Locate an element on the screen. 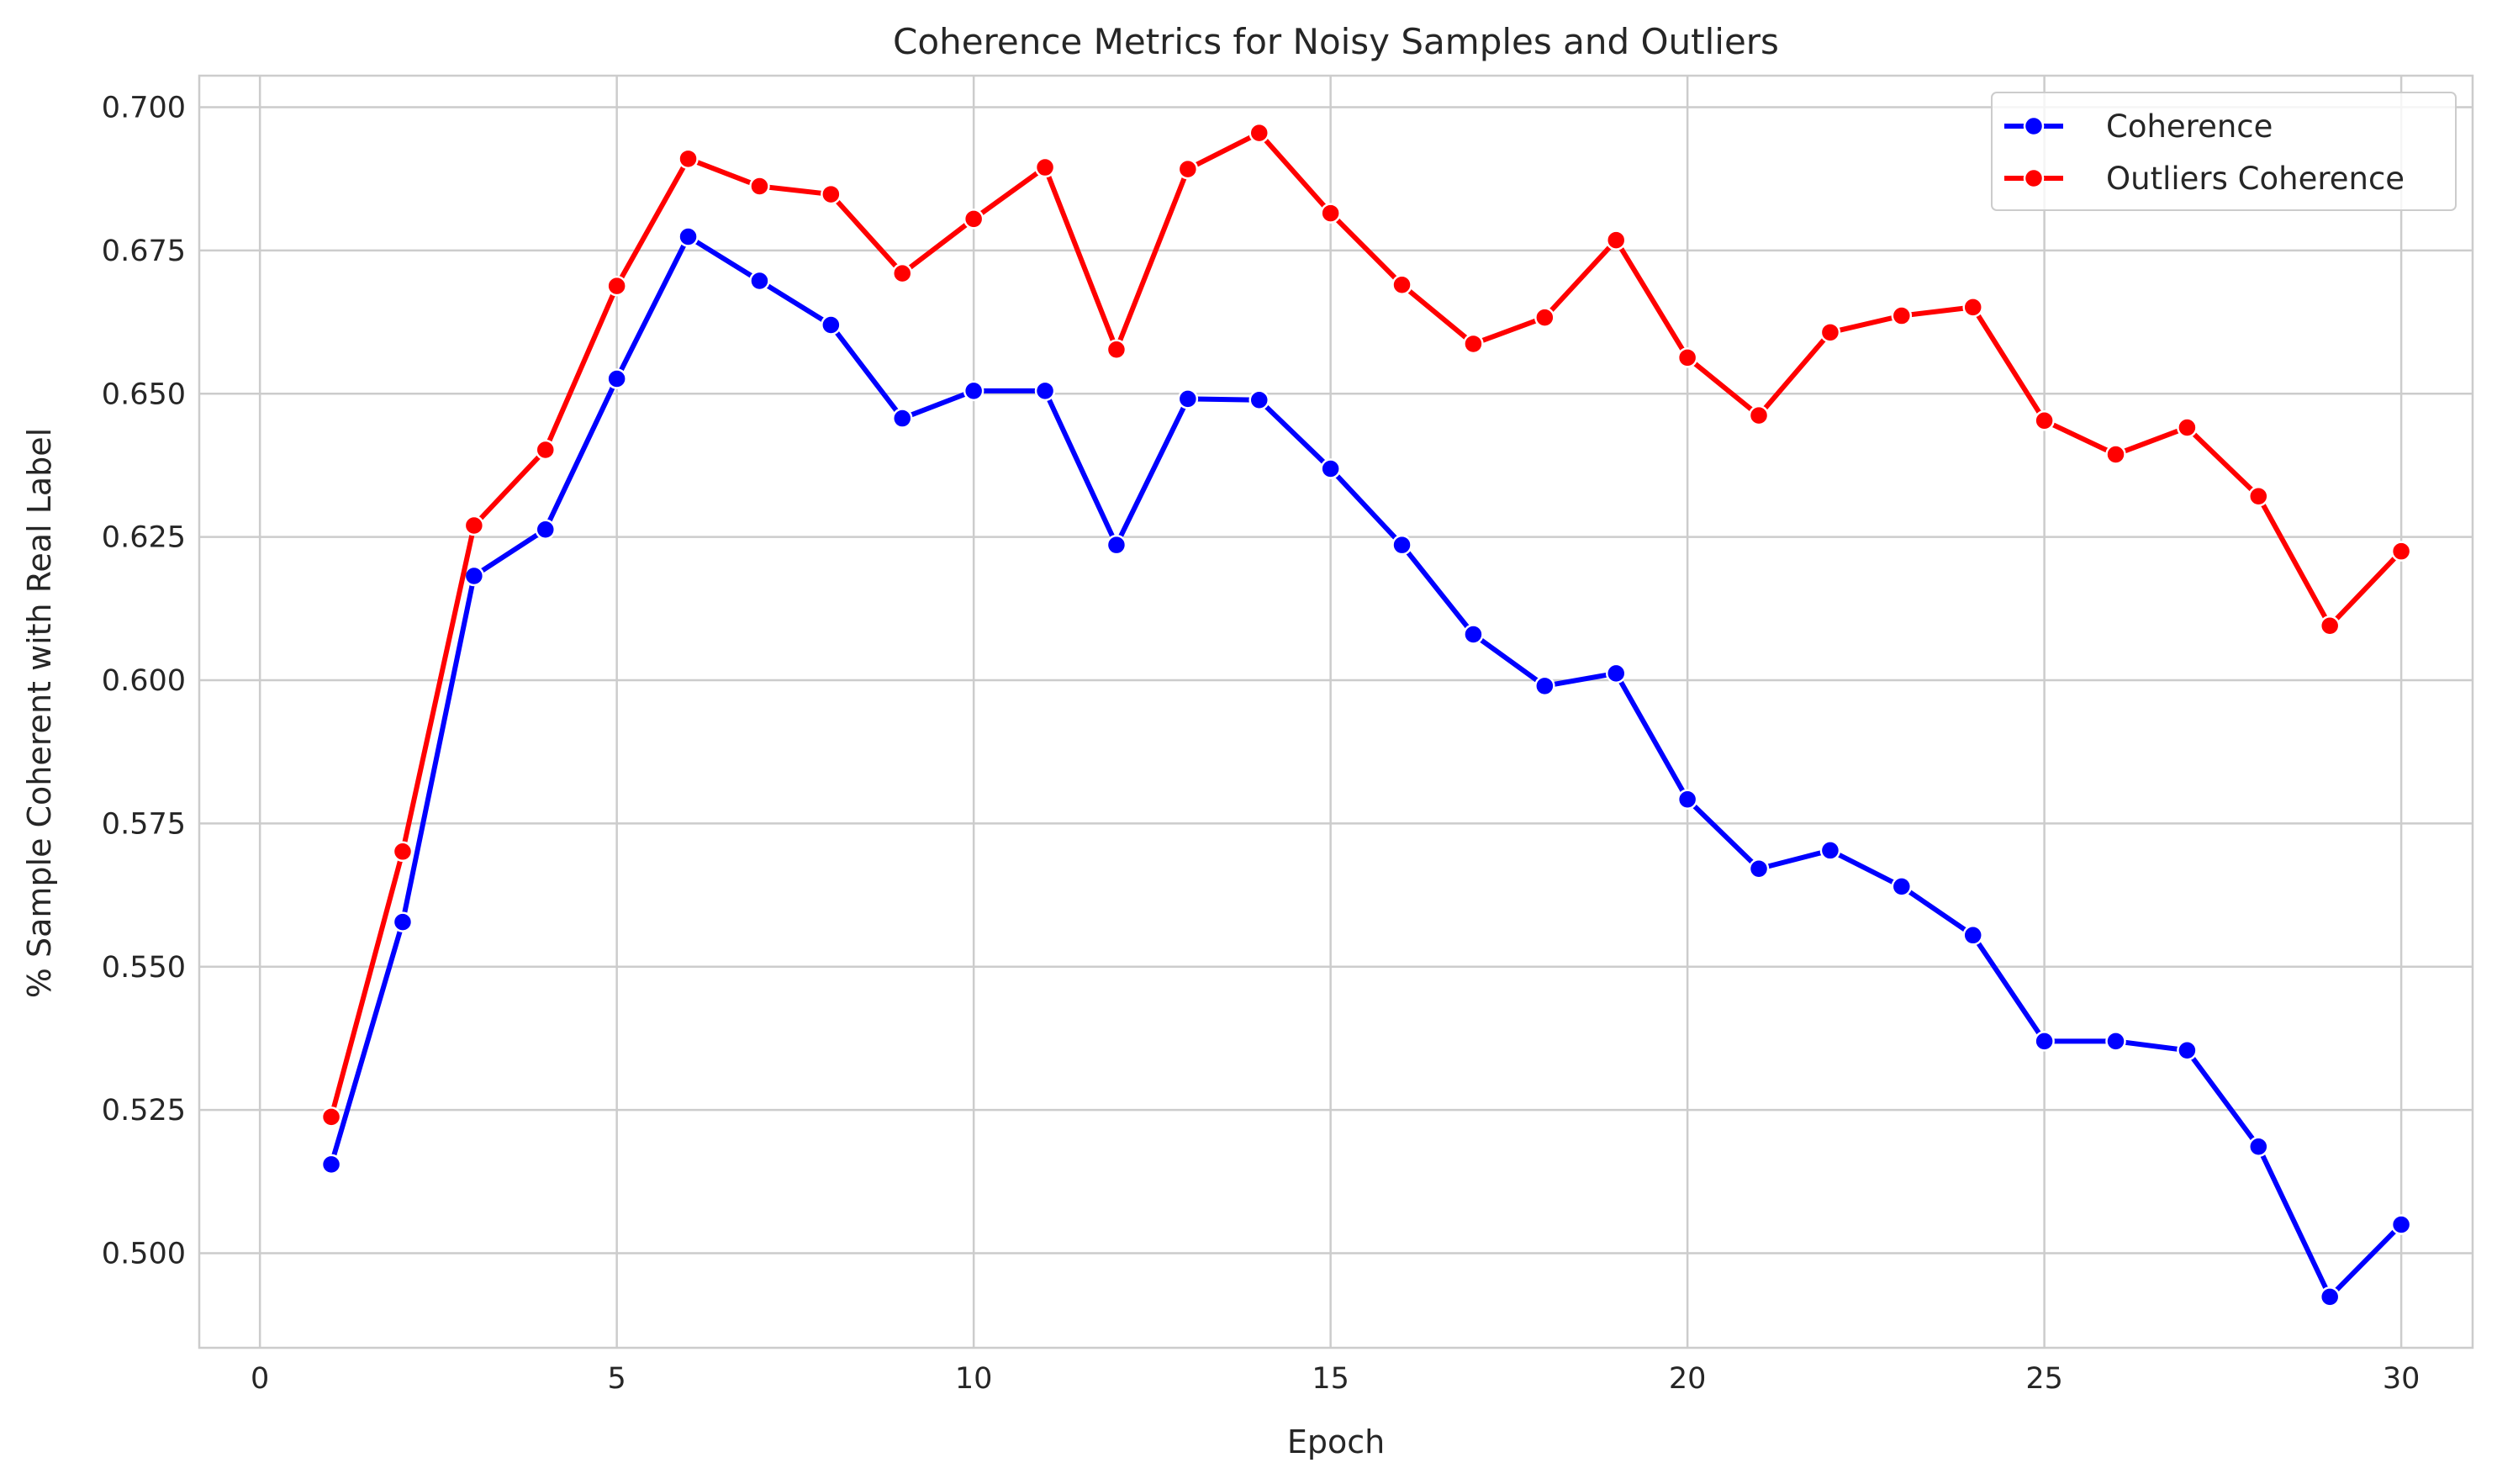 Image resolution: width=2497 pixels, height=1484 pixels. legend-label: Outliers Coherence is located at coordinates (2255, 179).